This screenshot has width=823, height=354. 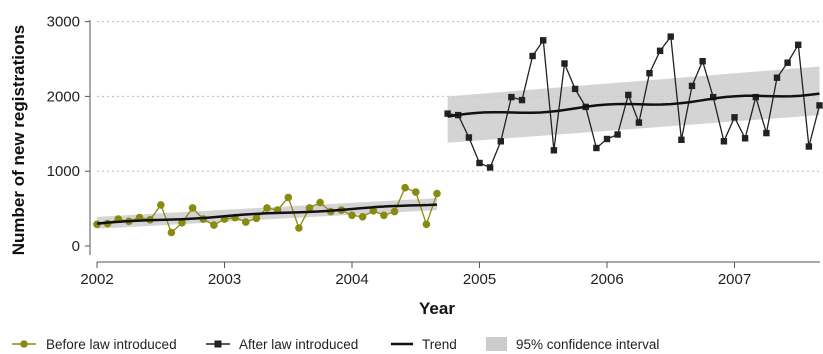 What do you see at coordinates (63, 22) in the screenshot?
I see `y-tick-label: 3000` at bounding box center [63, 22].